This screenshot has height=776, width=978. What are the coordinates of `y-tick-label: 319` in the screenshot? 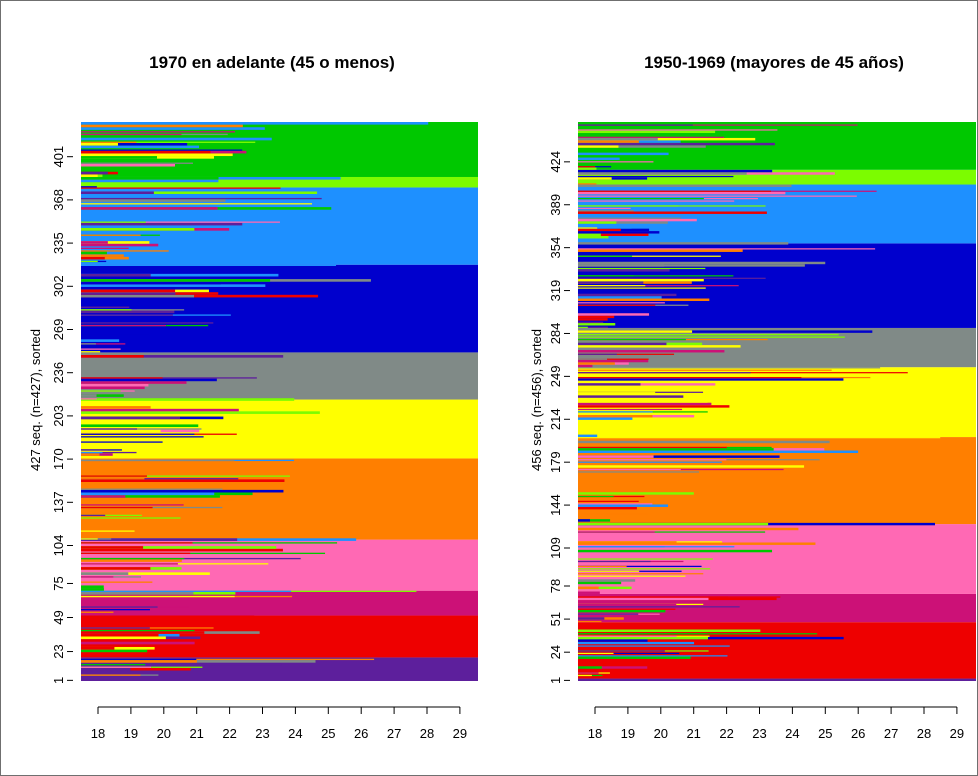 It's located at (555, 291).